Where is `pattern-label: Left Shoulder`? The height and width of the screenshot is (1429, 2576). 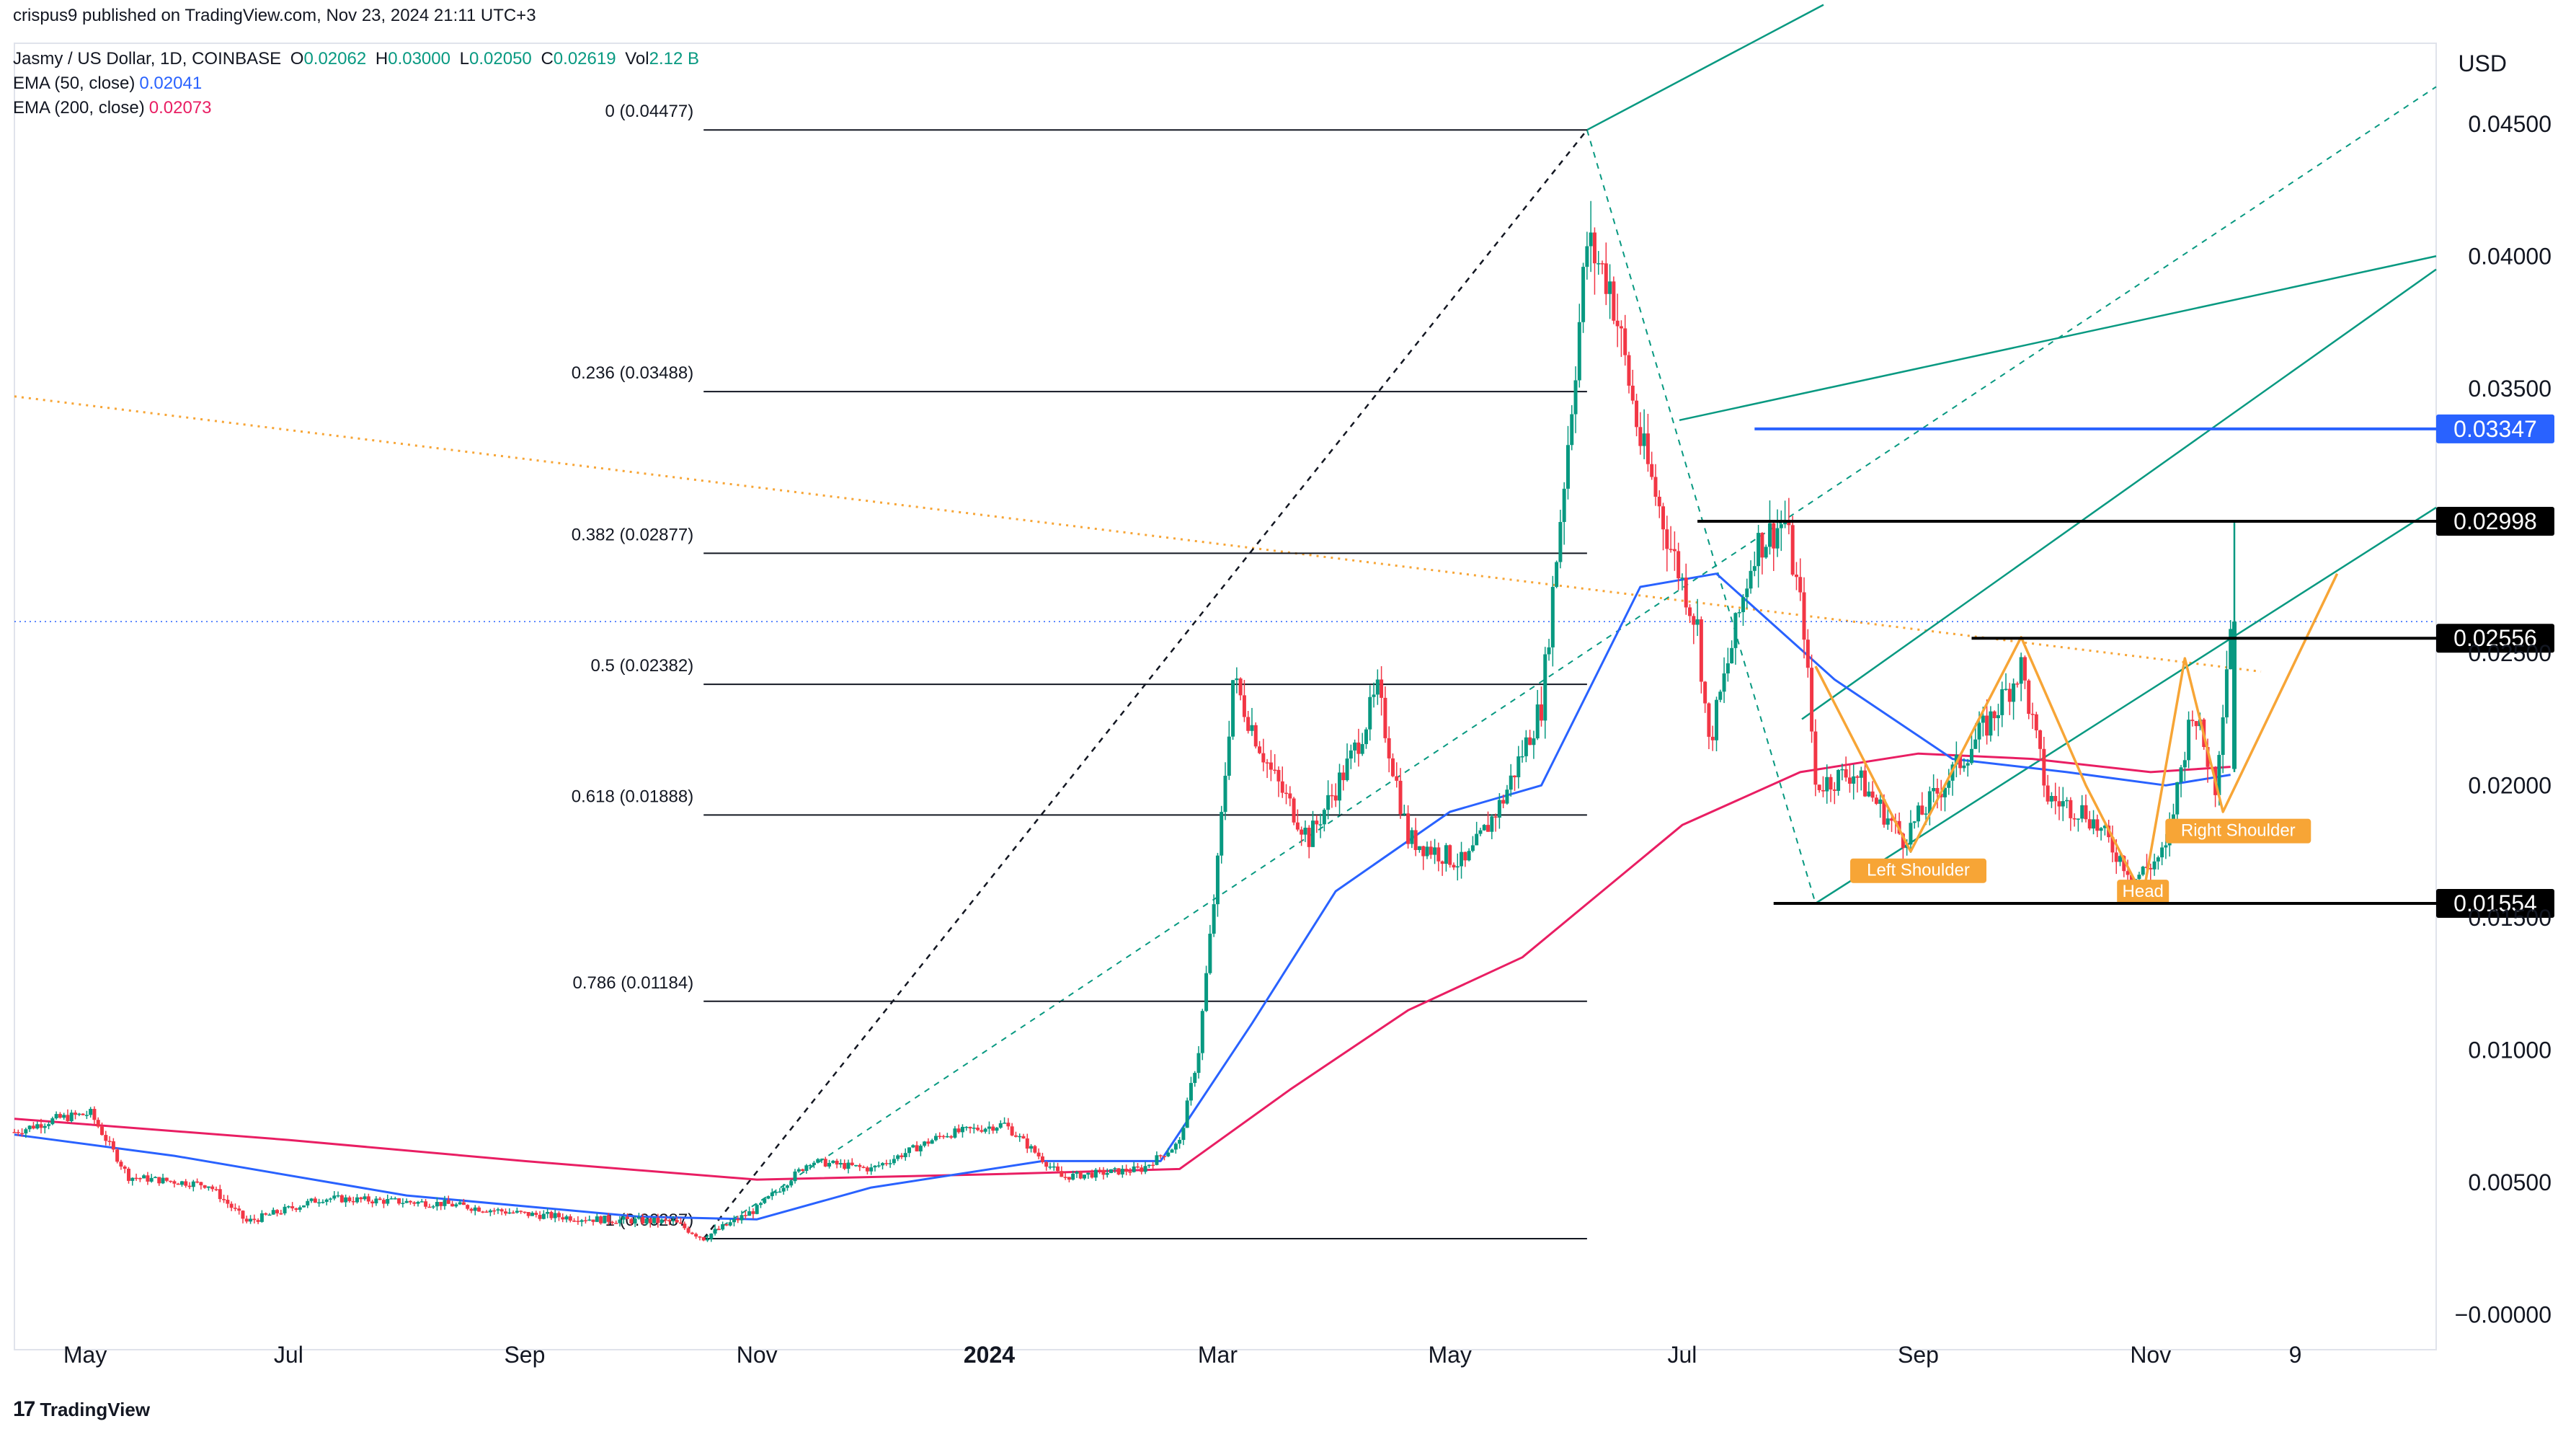
pattern-label: Left Shoulder is located at coordinates (1918, 871).